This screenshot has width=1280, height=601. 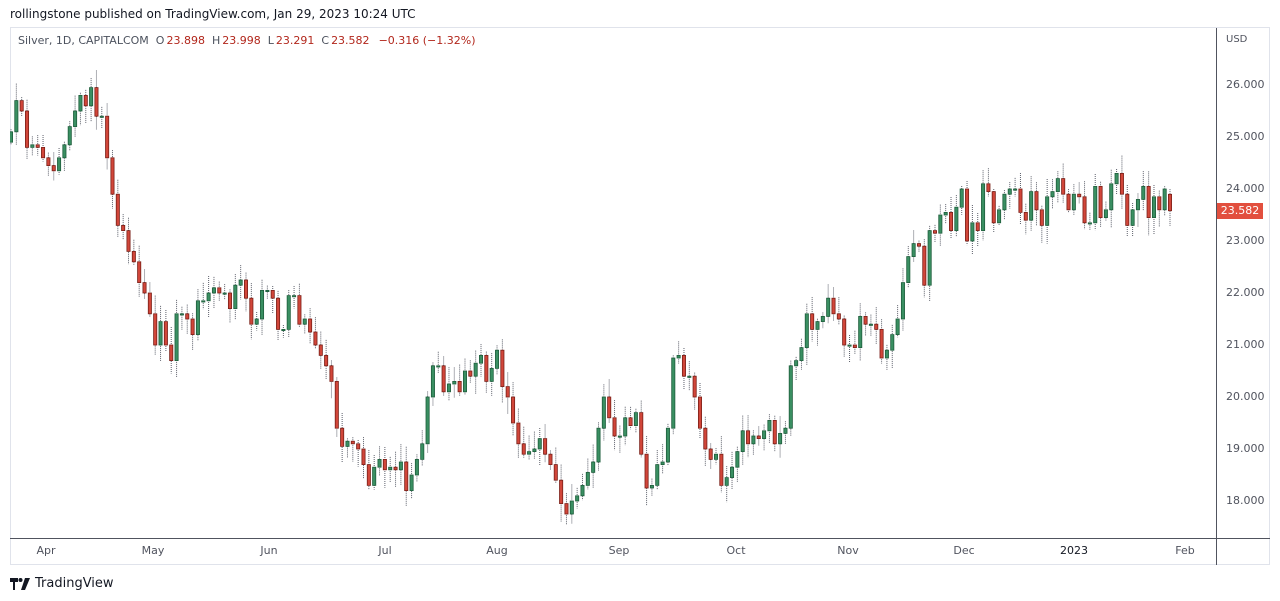 What do you see at coordinates (619, 550) in the screenshot?
I see `time-tick: Sep` at bounding box center [619, 550].